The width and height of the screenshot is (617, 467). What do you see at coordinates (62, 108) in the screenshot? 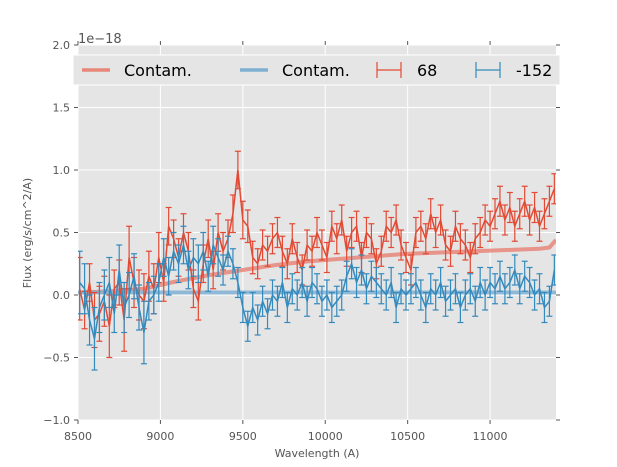
I see `y-tick-label: 1.5` at bounding box center [62, 108].